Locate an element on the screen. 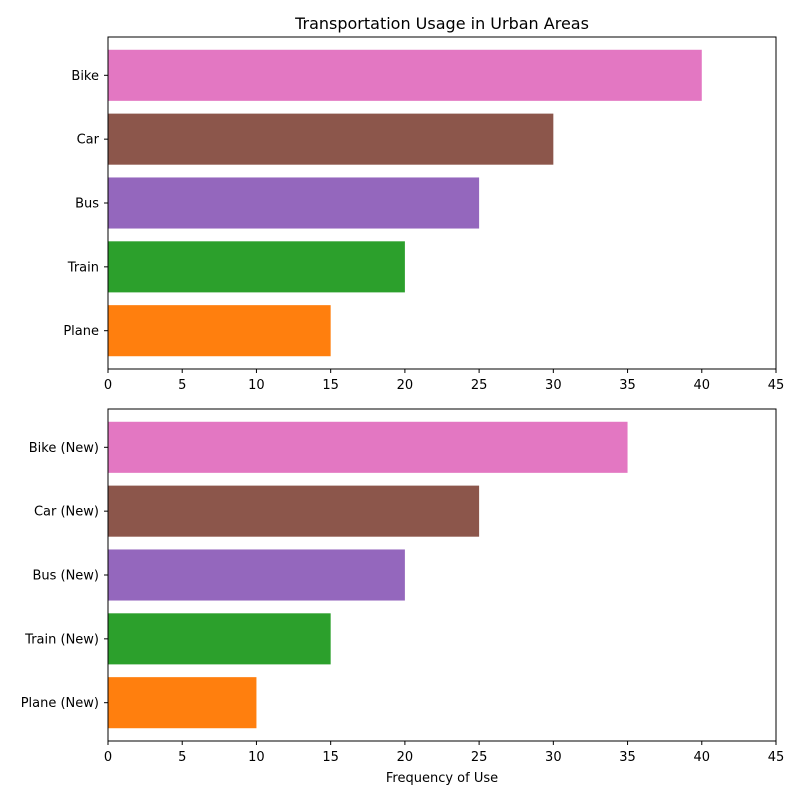 The width and height of the screenshot is (800, 800). chart-title: Transportation Usage in Urban Areas is located at coordinates (441, 23).